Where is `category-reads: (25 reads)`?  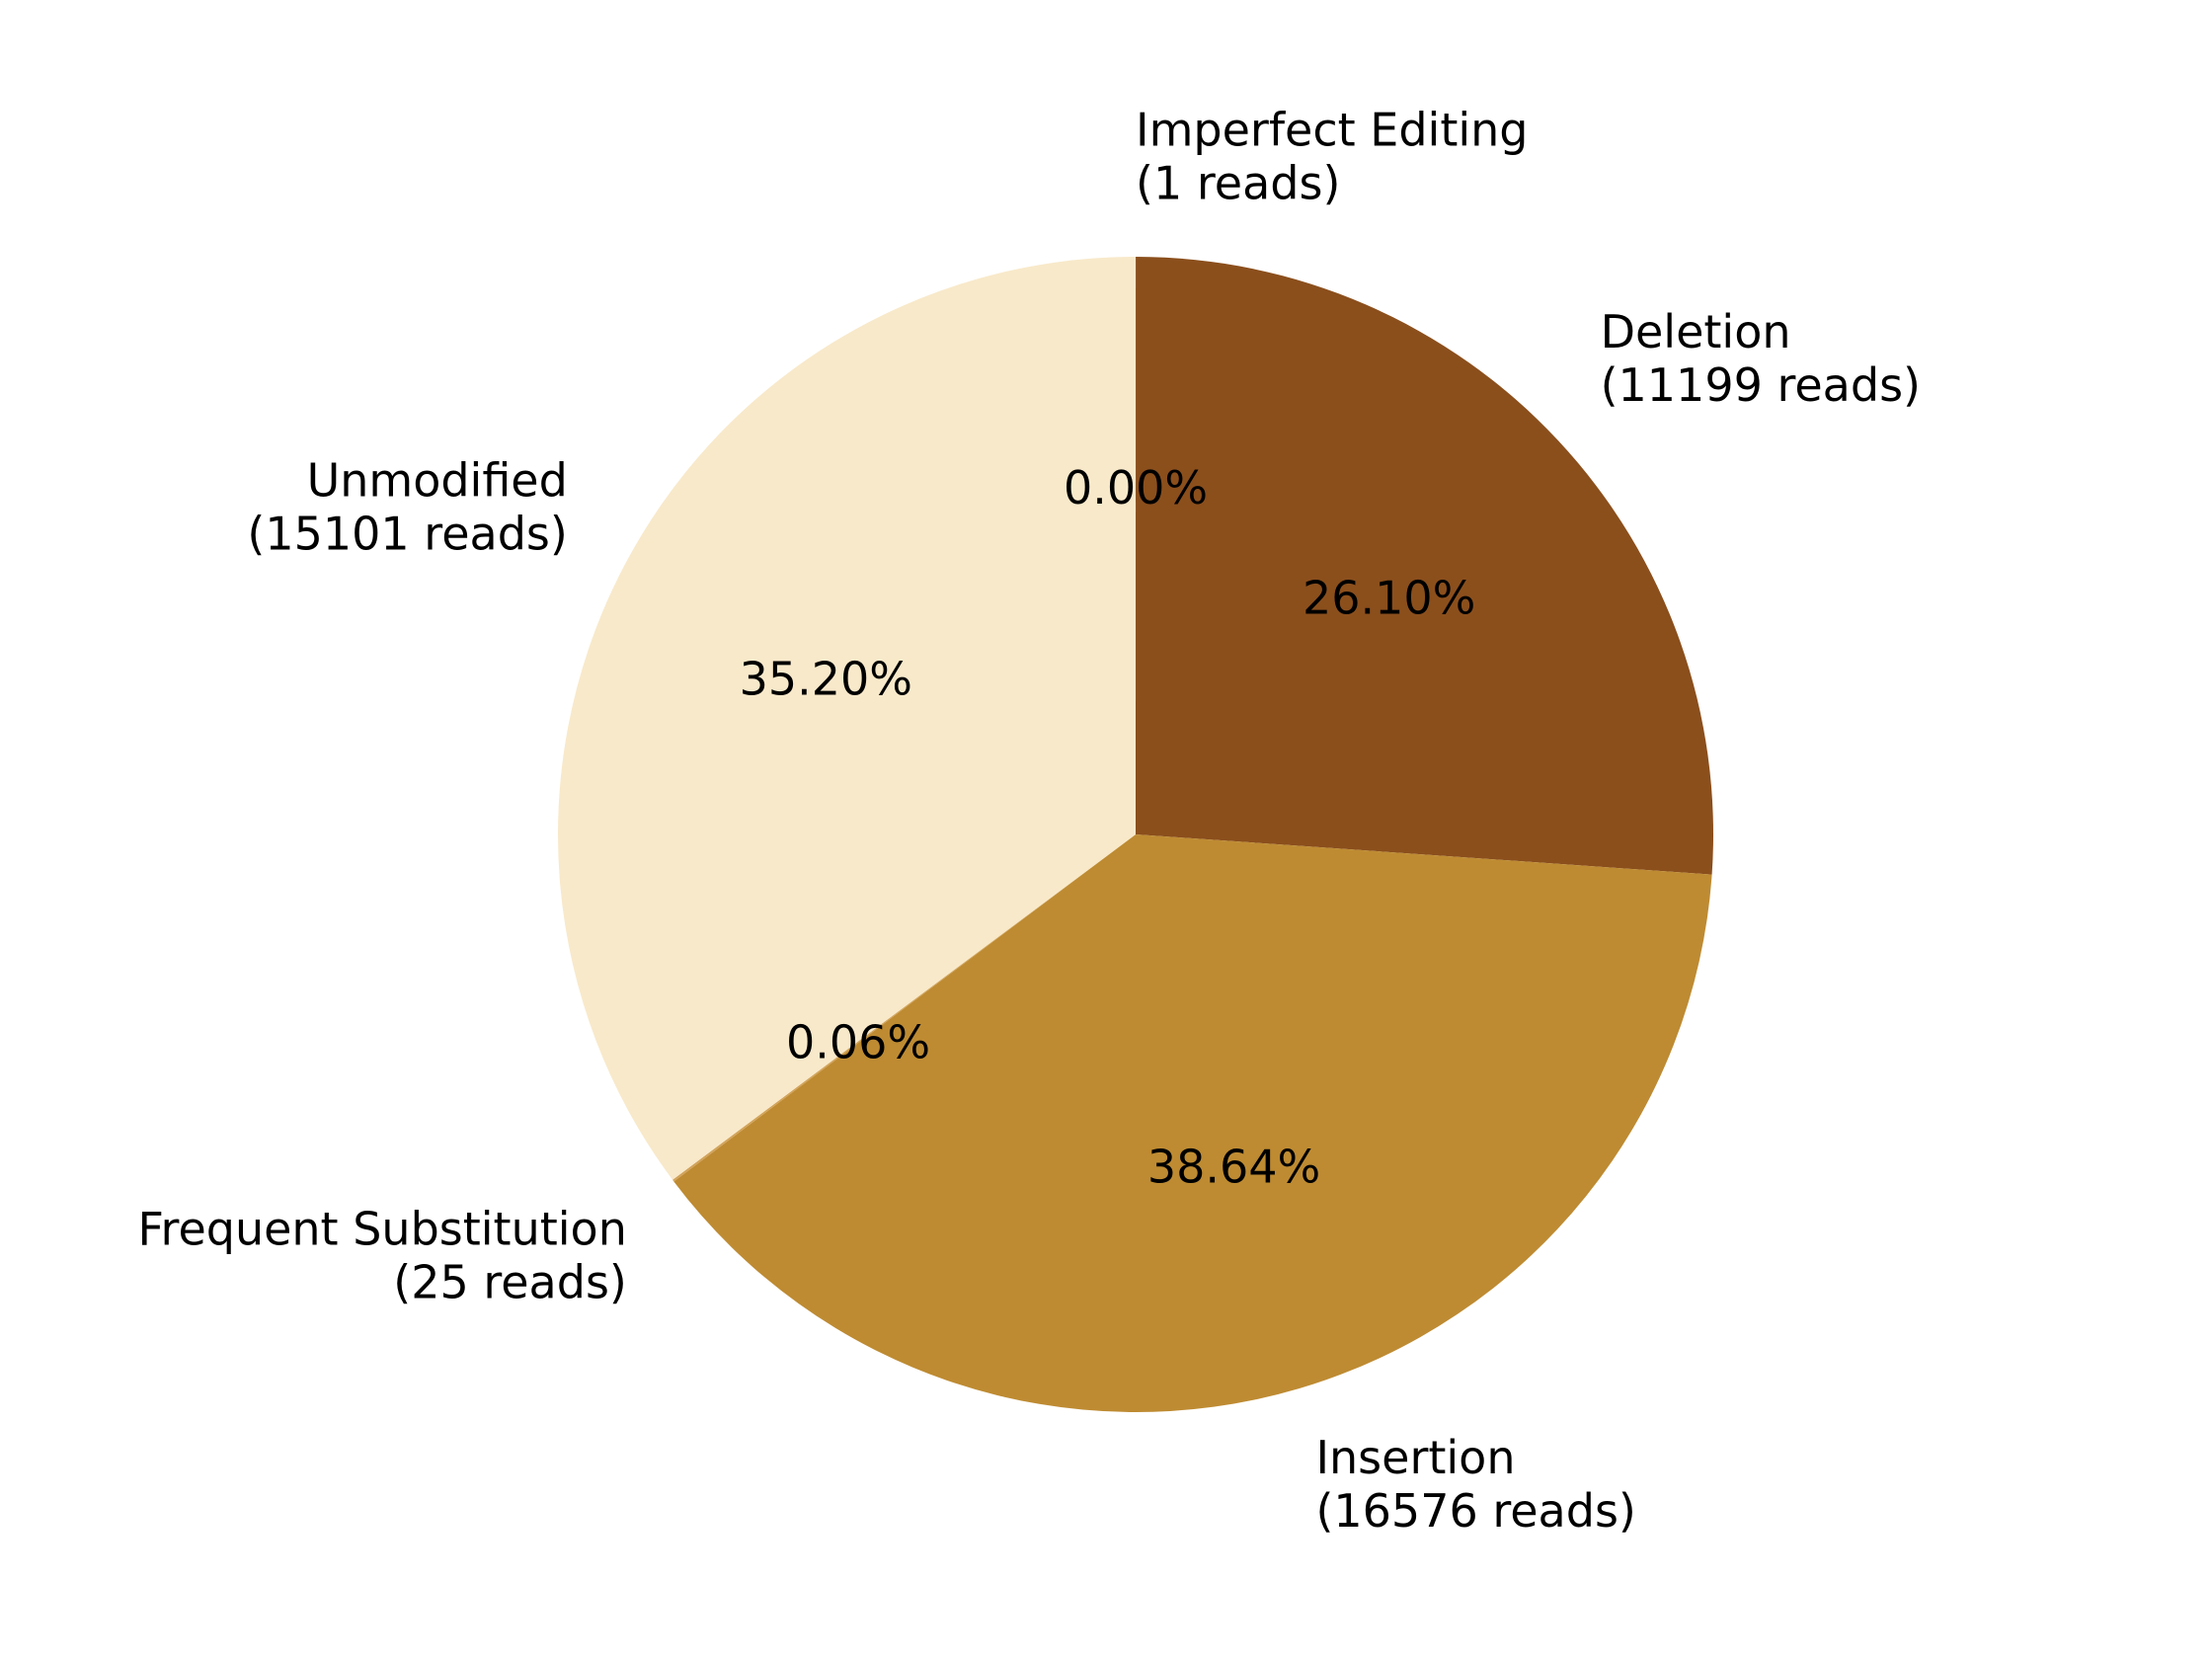
category-reads: (25 reads) is located at coordinates (510, 1282).